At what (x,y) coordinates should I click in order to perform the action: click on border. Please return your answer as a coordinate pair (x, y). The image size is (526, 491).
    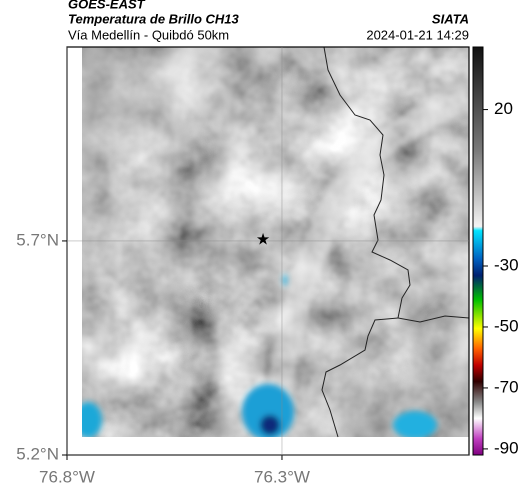
    Looking at the image, I should click on (360, 377).